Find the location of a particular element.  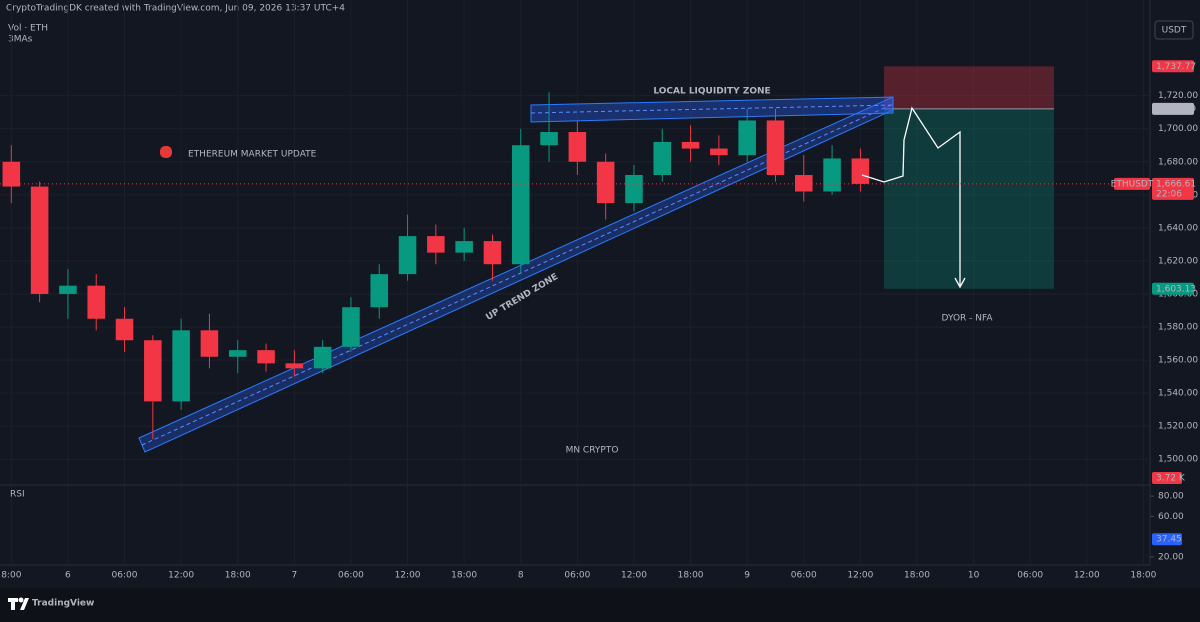

siren-icon is located at coordinates (166, 152).